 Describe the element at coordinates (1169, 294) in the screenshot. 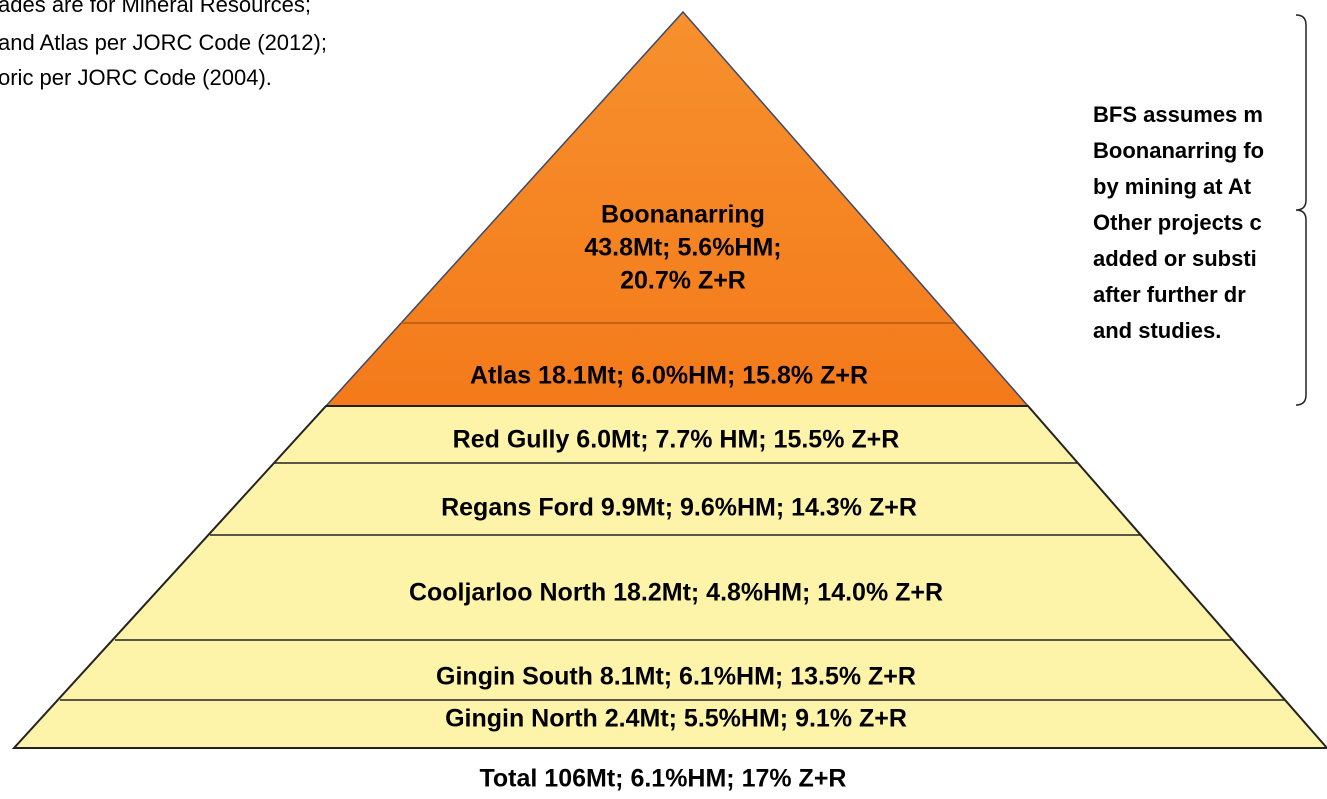

I see `side-note-line: after further dr` at that location.